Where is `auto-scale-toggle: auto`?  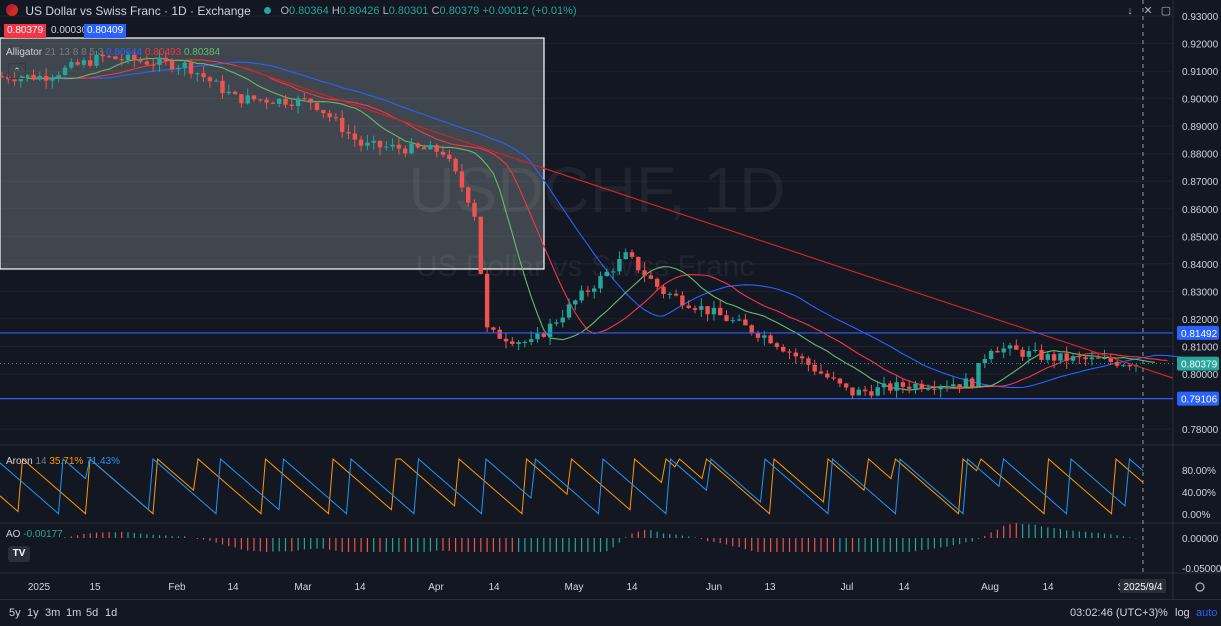 auto-scale-toggle: auto is located at coordinates (1207, 613).